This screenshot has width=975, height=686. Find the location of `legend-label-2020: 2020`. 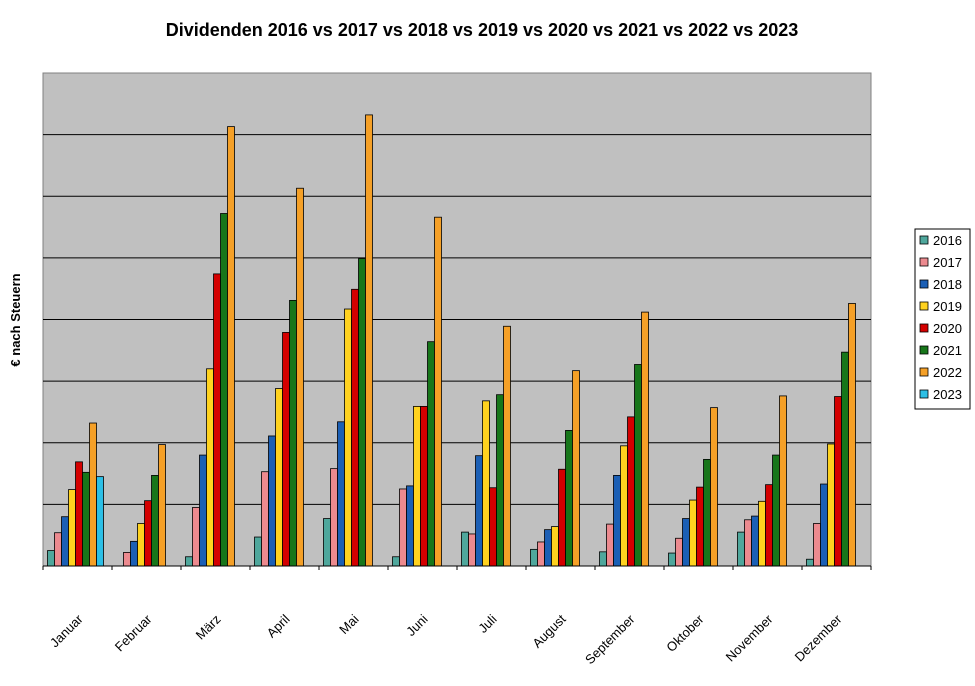

legend-label-2020: 2020 is located at coordinates (947, 328).